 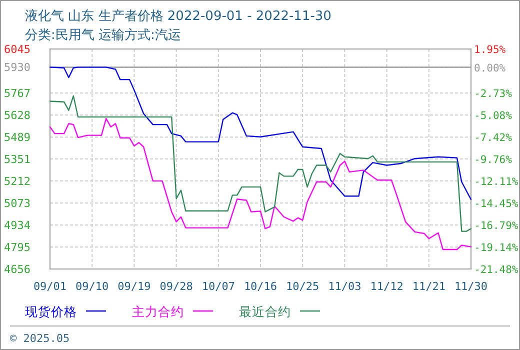 I want to click on x-tick-label: 11/30, so click(x=471, y=286).